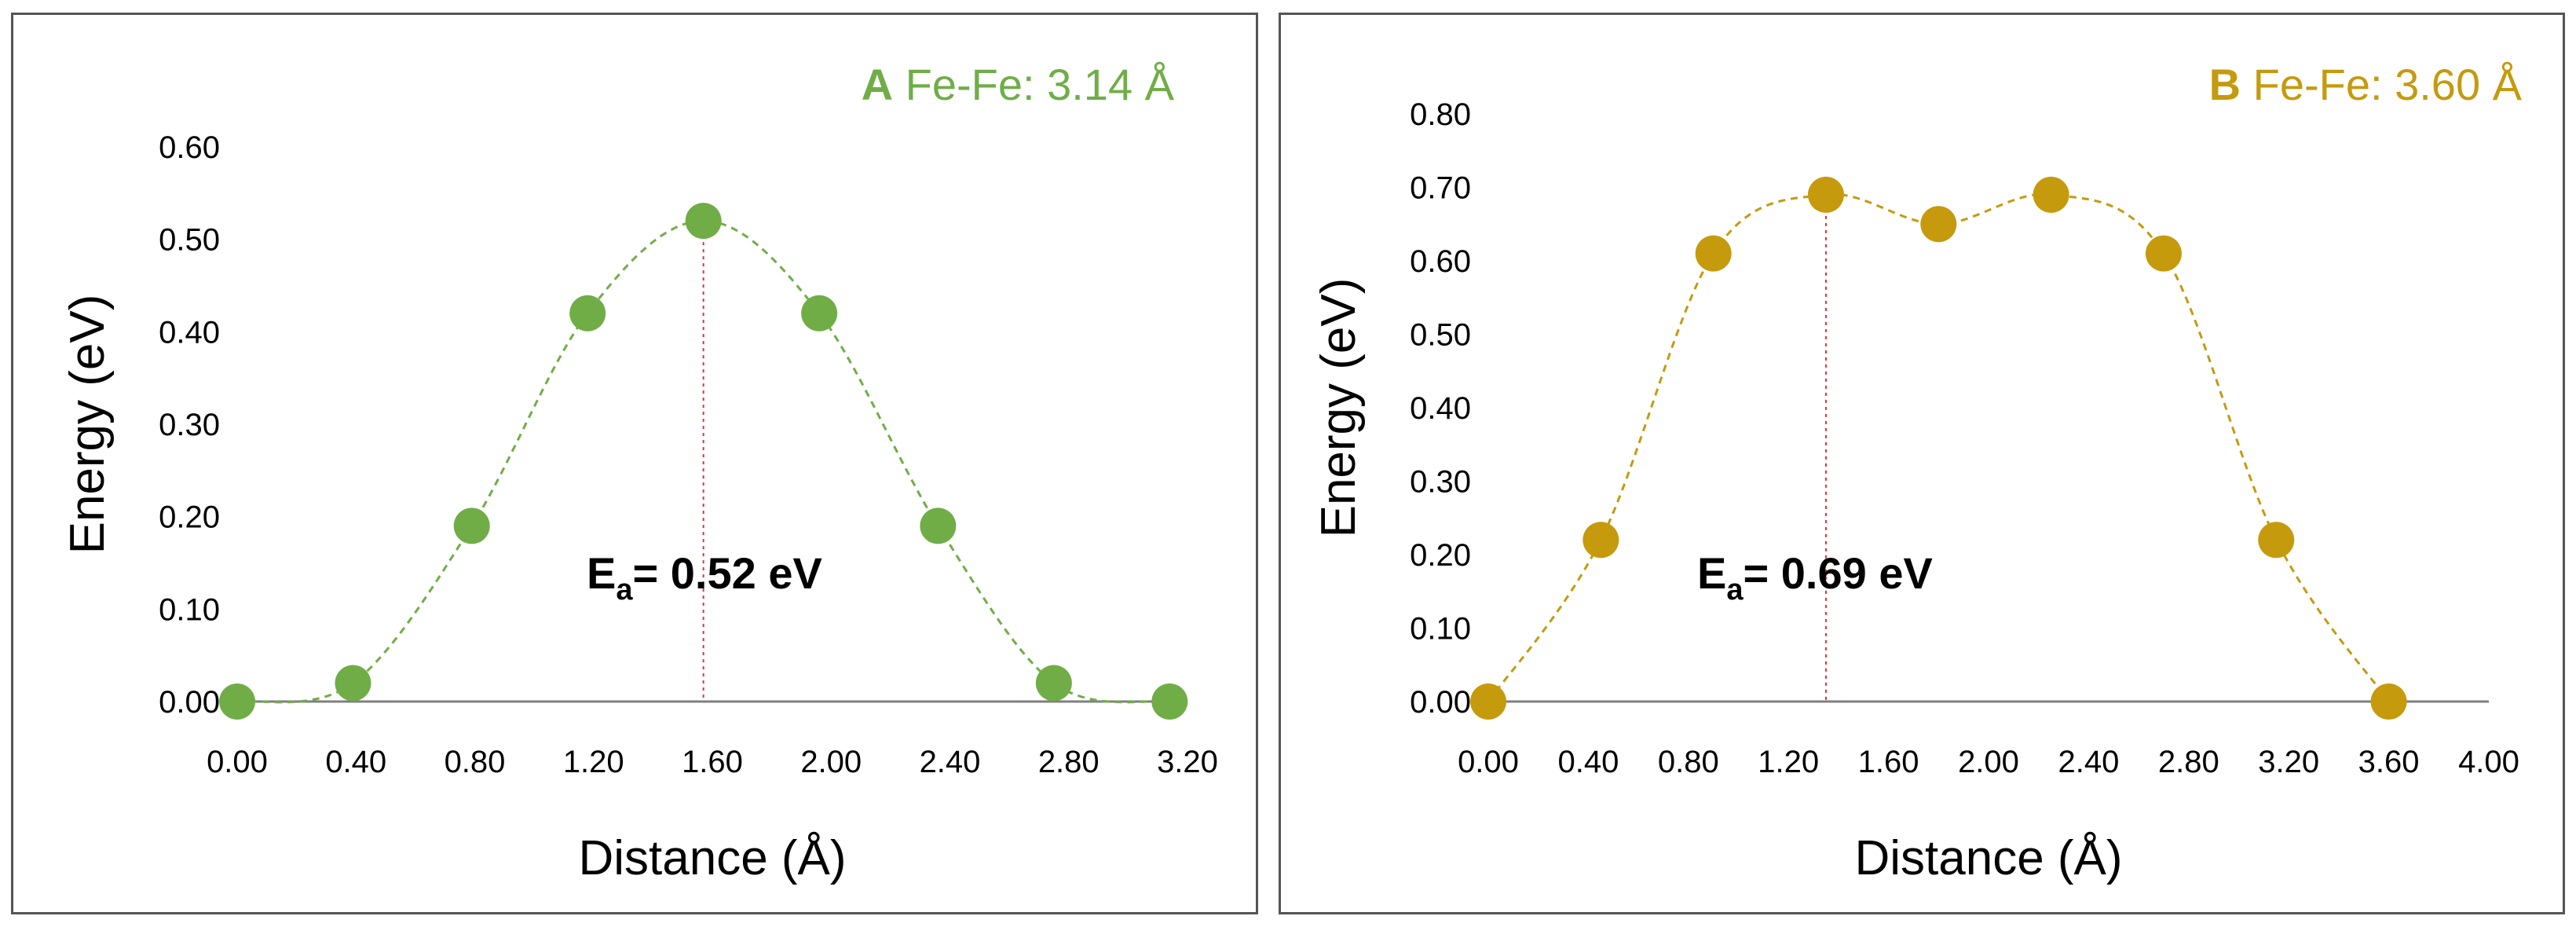 The height and width of the screenshot is (927, 2576). I want to click on x-tick-label: 3.60, so click(2389, 762).